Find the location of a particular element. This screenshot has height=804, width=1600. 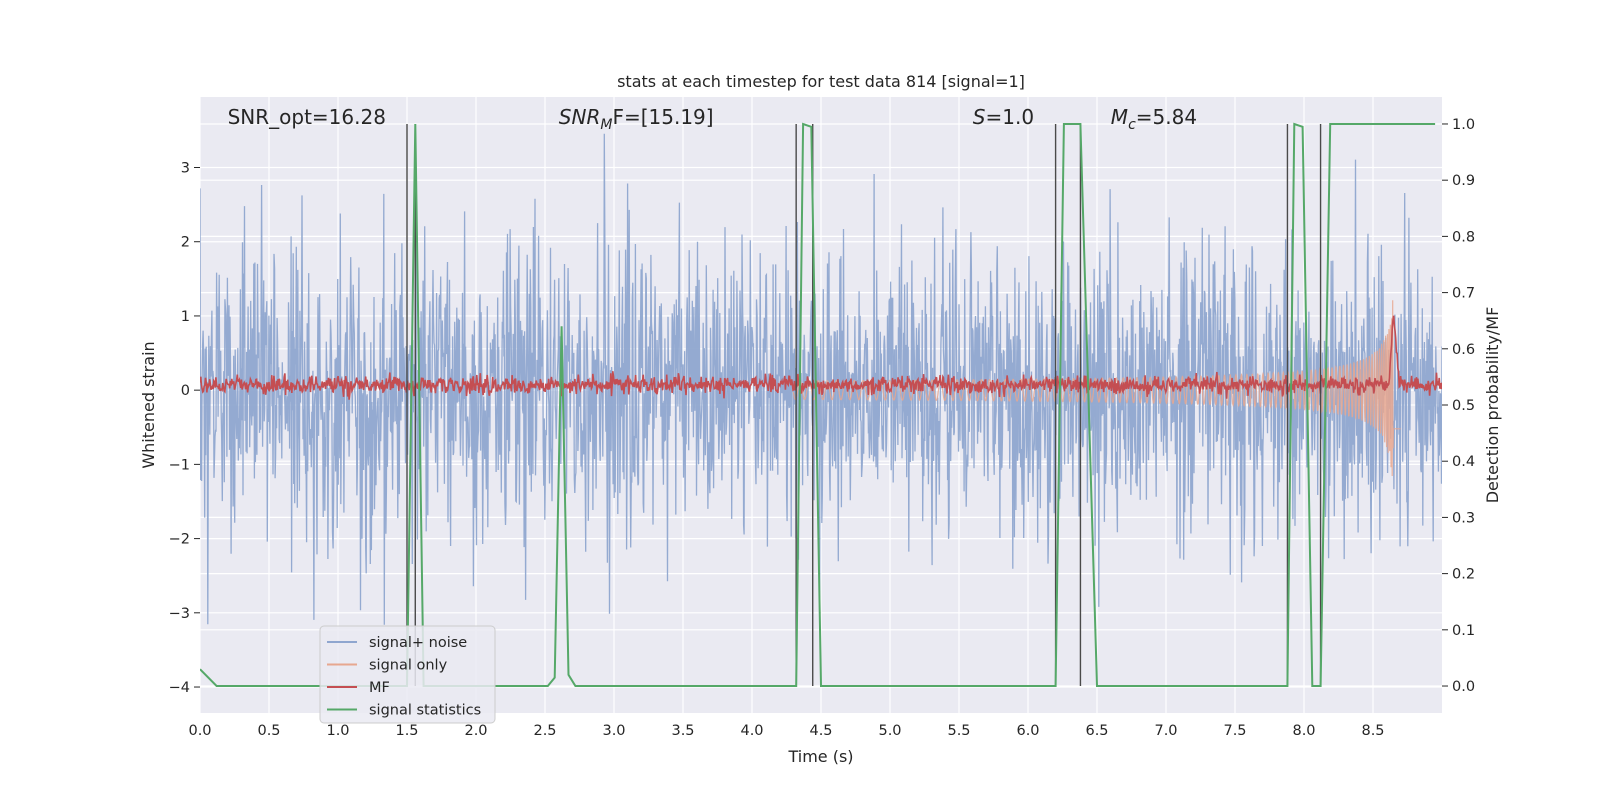

y-tick-label: −4 is located at coordinates (179, 688).